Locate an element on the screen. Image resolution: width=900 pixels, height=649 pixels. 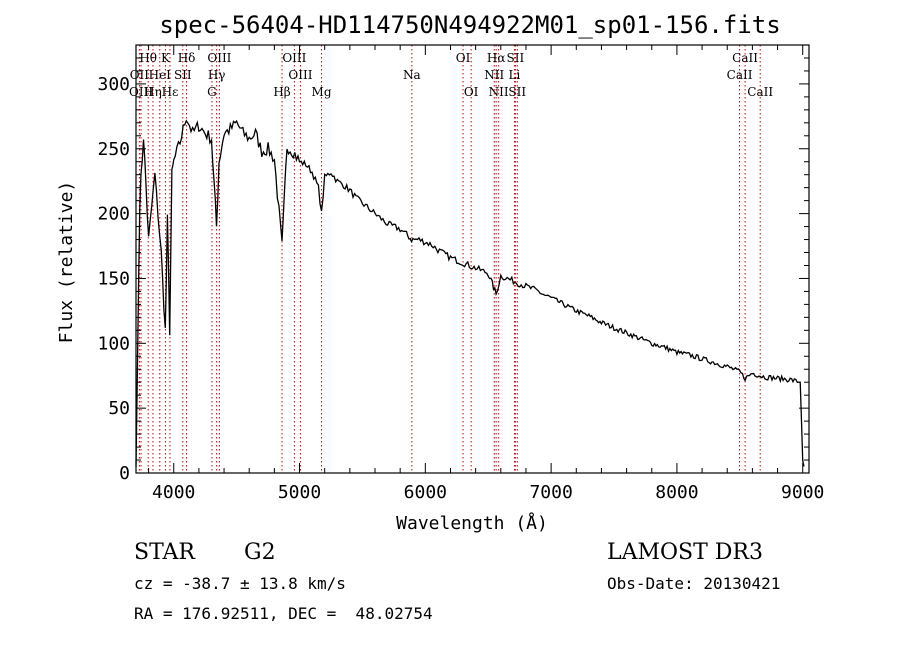
x-axis-label: Wavelength (Å) is located at coordinates (472, 523).